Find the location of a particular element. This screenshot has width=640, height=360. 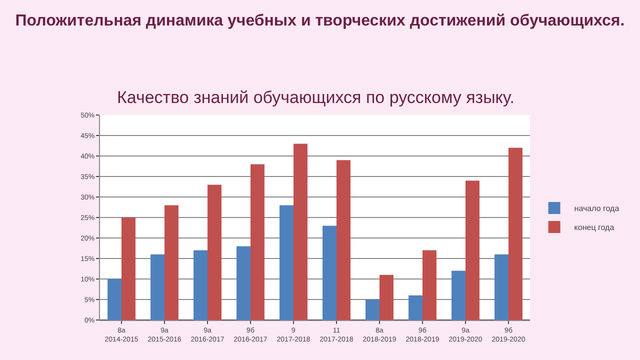

legend-label: конец года is located at coordinates (594, 227).